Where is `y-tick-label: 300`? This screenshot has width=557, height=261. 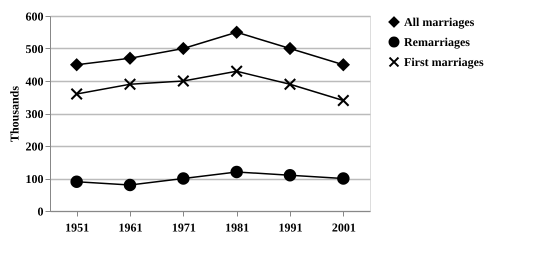
y-tick-label: 300 is located at coordinates (35, 114).